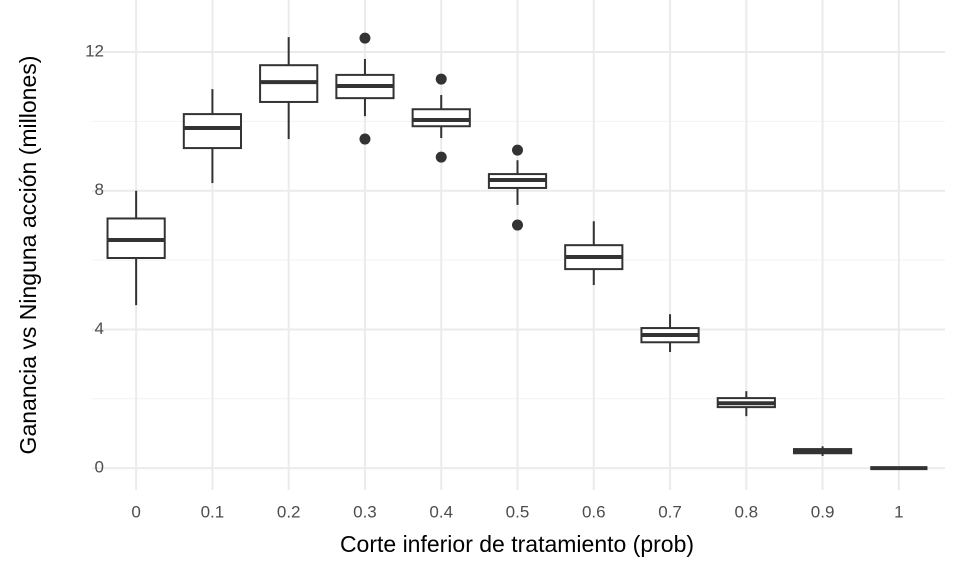 This screenshot has width=960, height=576. I want to click on y-tick-label: 8, so click(99, 189).